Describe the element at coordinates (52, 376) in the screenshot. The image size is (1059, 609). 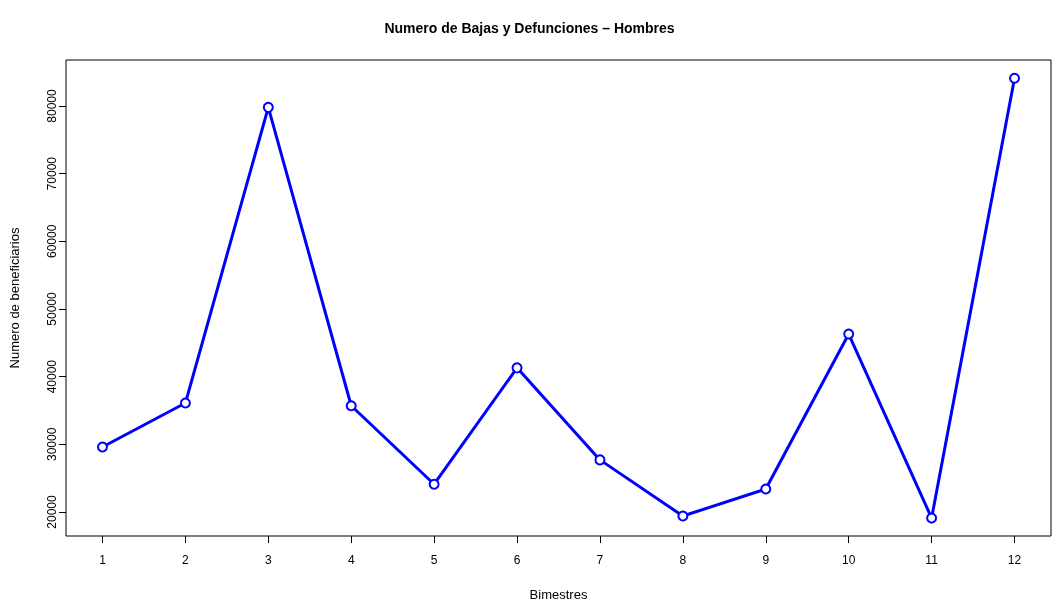
I see `y-tick-label: 40000` at that location.